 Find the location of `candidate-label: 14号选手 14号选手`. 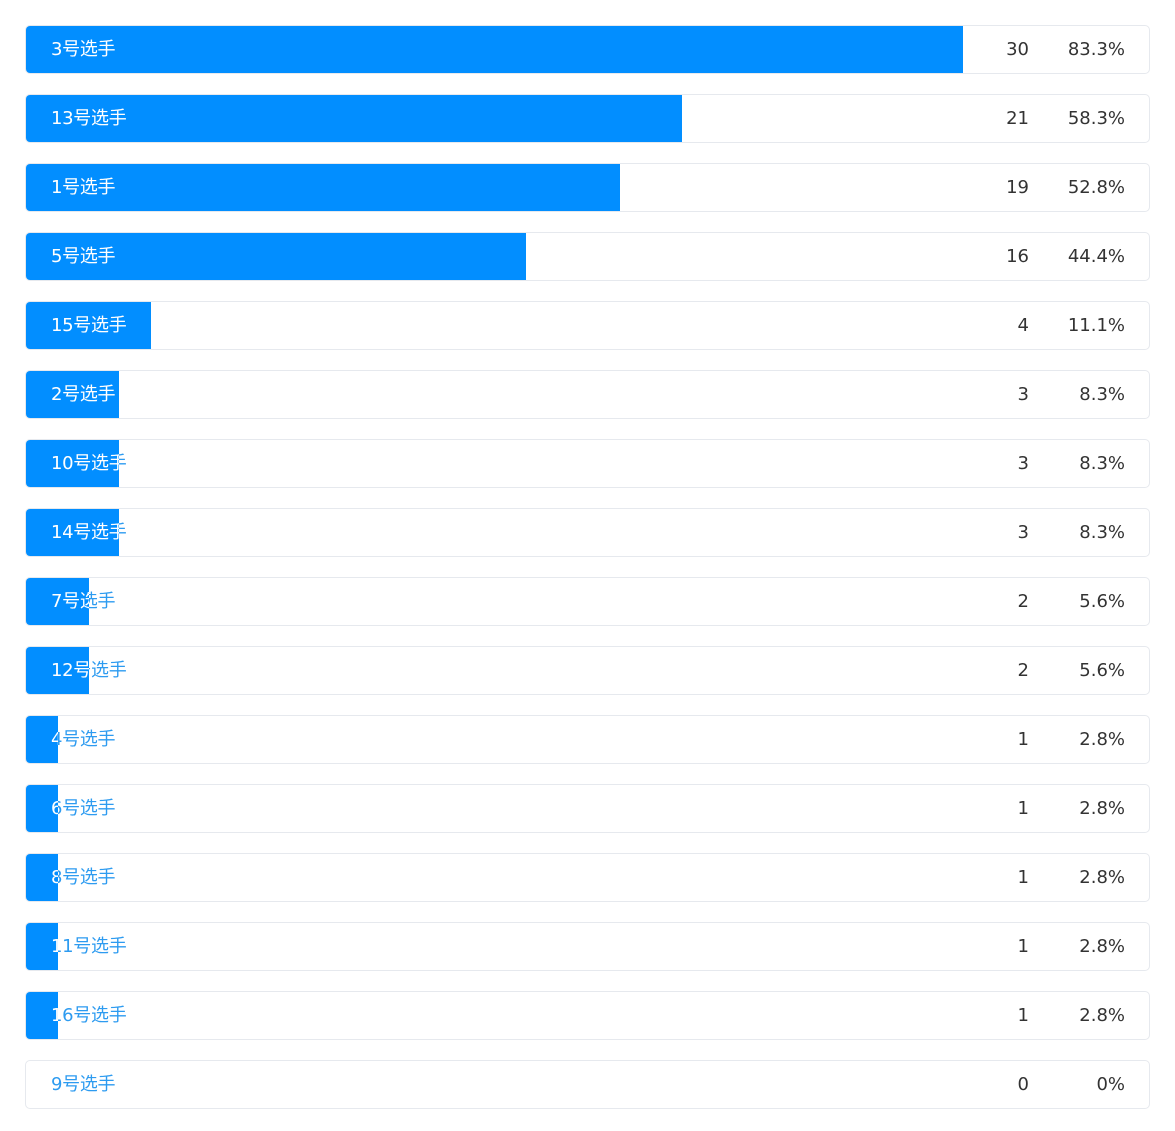

candidate-label: 14号选手 14号选手 is located at coordinates (89, 532).